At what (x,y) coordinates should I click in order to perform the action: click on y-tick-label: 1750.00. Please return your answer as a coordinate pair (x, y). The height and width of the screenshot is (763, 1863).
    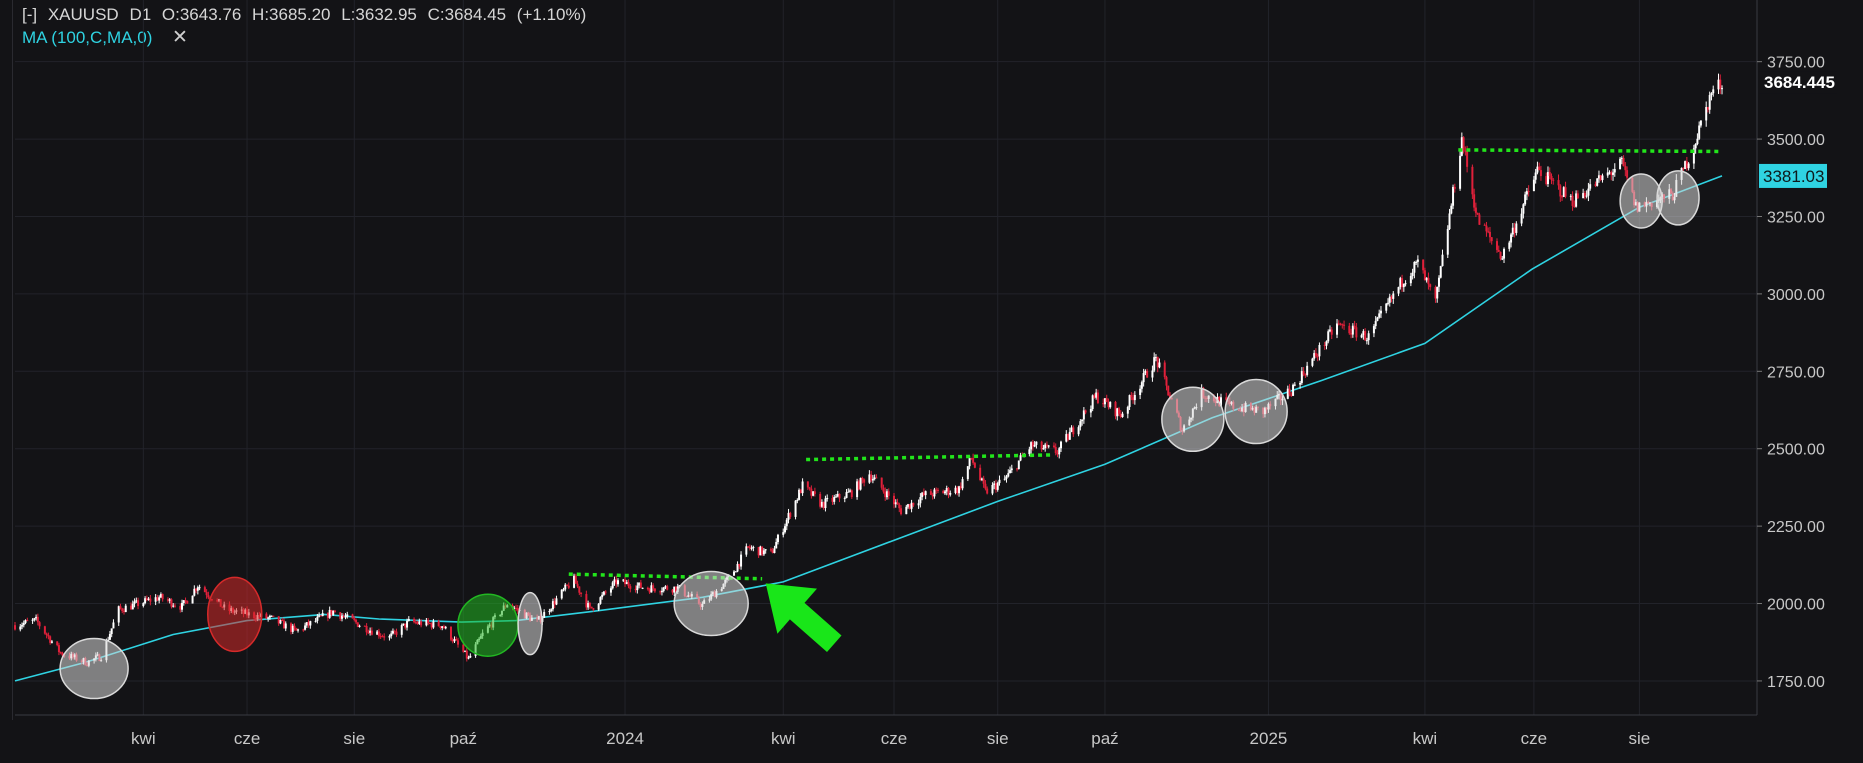
    Looking at the image, I should click on (1796, 682).